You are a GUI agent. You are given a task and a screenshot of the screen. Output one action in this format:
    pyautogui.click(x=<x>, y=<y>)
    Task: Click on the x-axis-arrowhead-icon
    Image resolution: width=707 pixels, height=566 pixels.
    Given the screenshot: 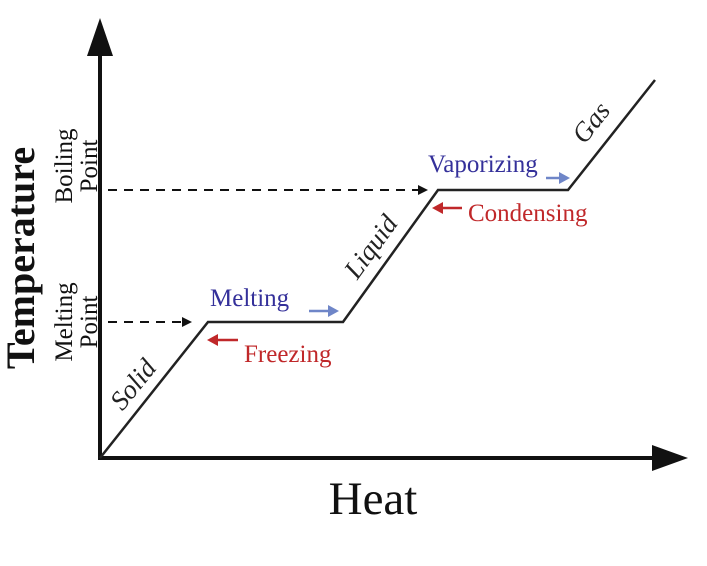 What is the action you would take?
    pyautogui.click(x=670, y=458)
    